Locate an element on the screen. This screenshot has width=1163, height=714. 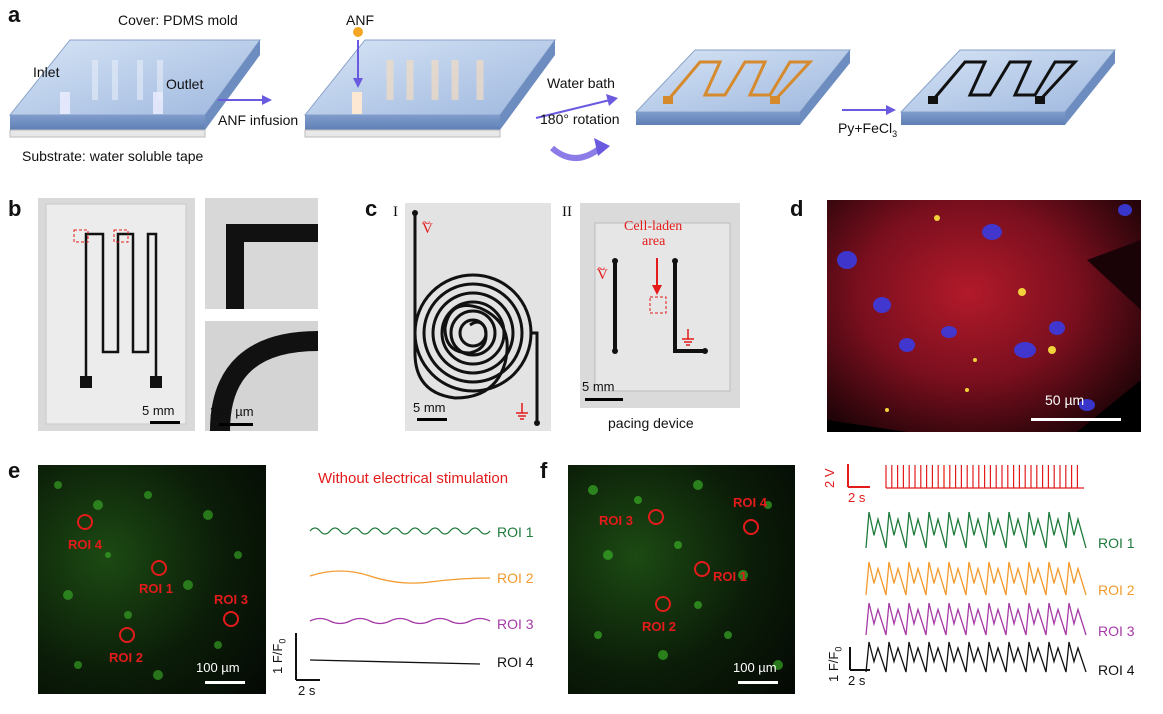
panel-e-roi-label-1: ROI 1 is located at coordinates (156, 588).